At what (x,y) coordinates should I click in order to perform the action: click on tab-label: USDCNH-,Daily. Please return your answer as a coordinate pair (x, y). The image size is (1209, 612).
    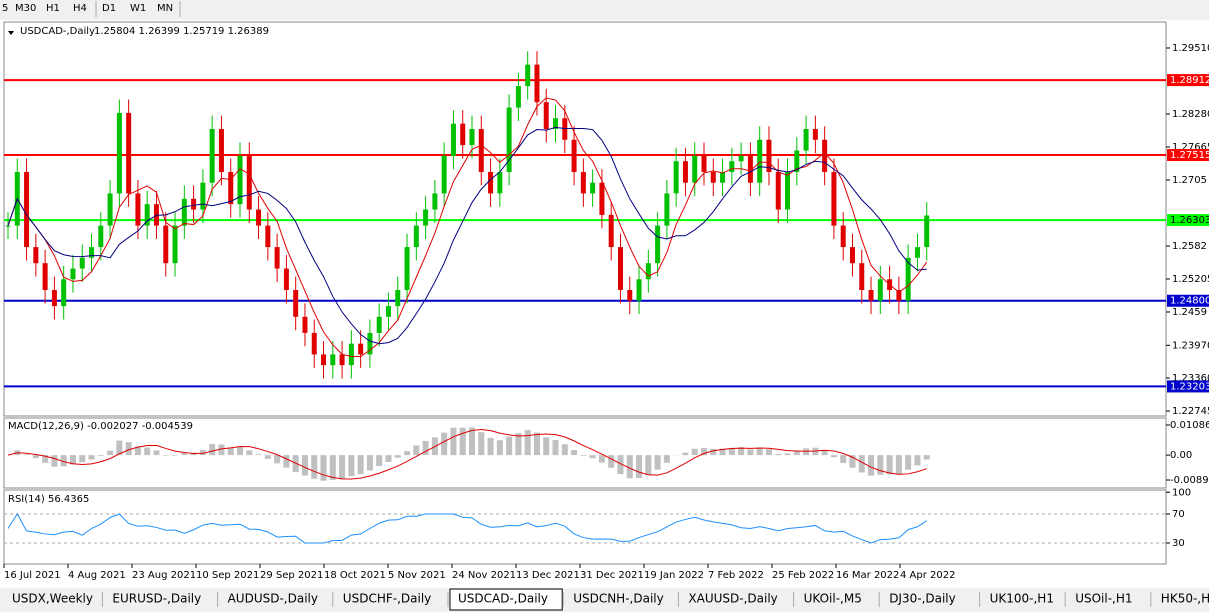
    Looking at the image, I should click on (618, 599).